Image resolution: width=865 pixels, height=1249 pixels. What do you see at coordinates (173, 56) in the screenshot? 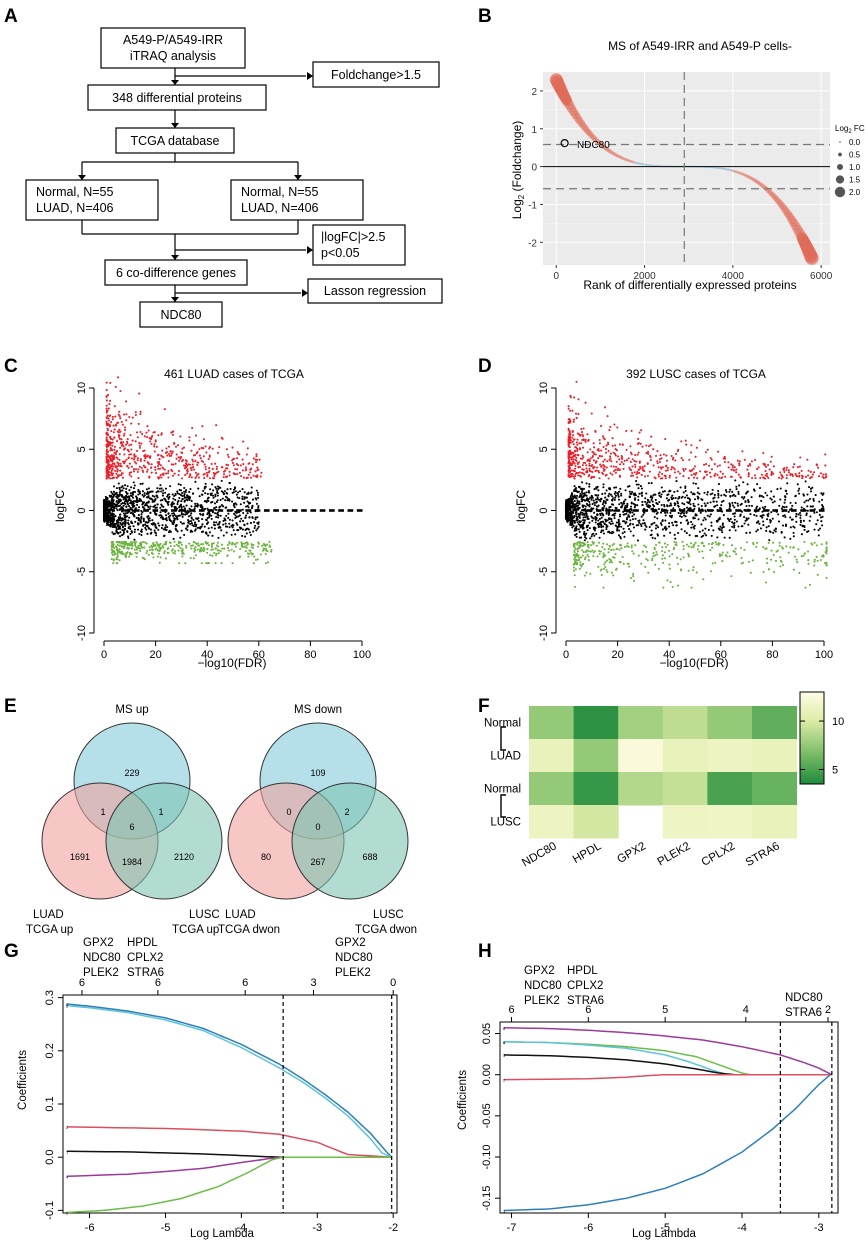
I see `flow-text-input-2: iTRAQ analysis` at bounding box center [173, 56].